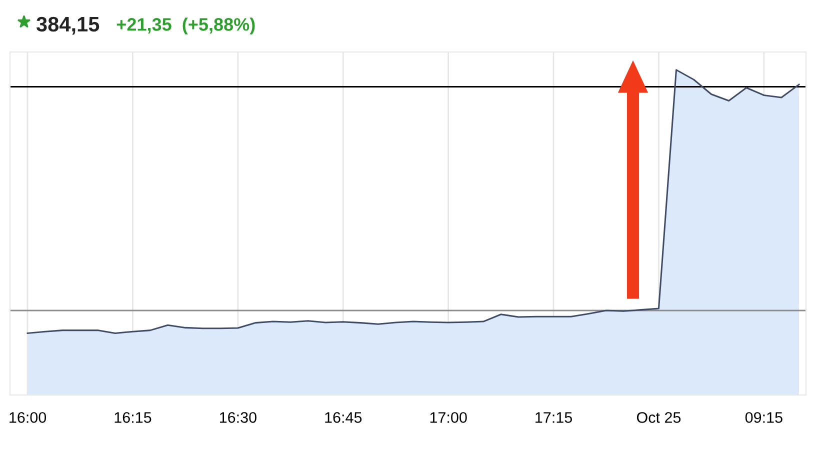 The image size is (816, 459). Describe the element at coordinates (554, 417) in the screenshot. I see `x-tick-label: 17:15` at that location.